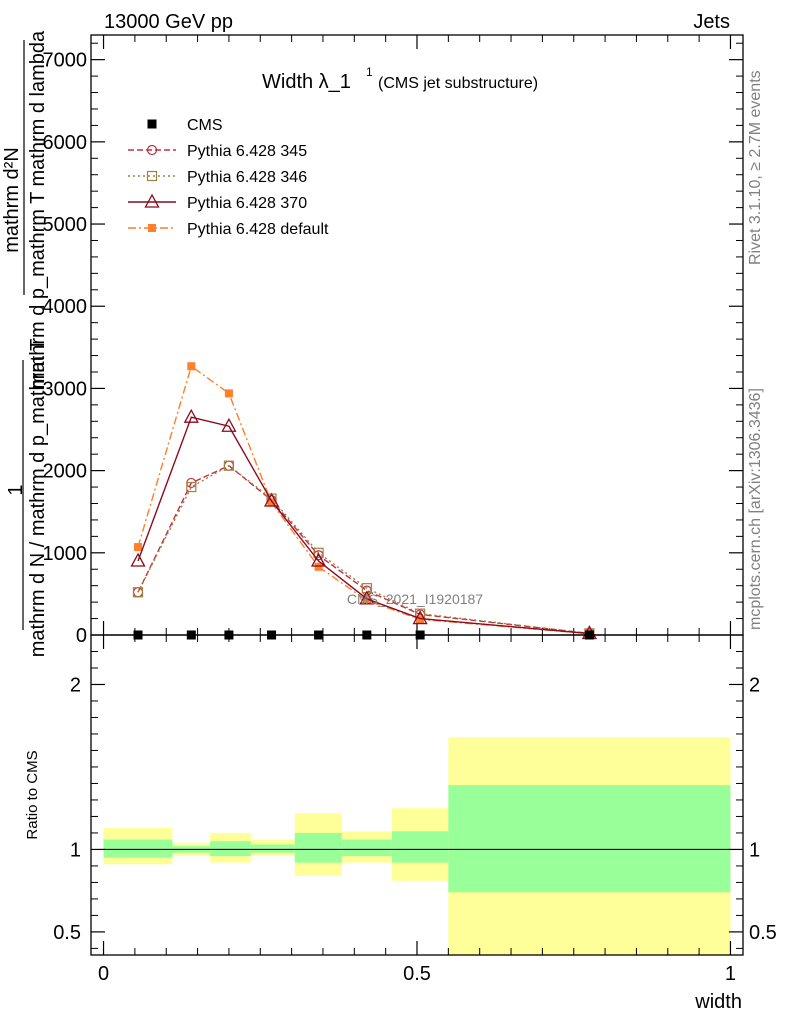 This screenshot has width=786, height=1024. What do you see at coordinates (103, 974) in the screenshot?
I see `x-tick-label: 0` at bounding box center [103, 974].